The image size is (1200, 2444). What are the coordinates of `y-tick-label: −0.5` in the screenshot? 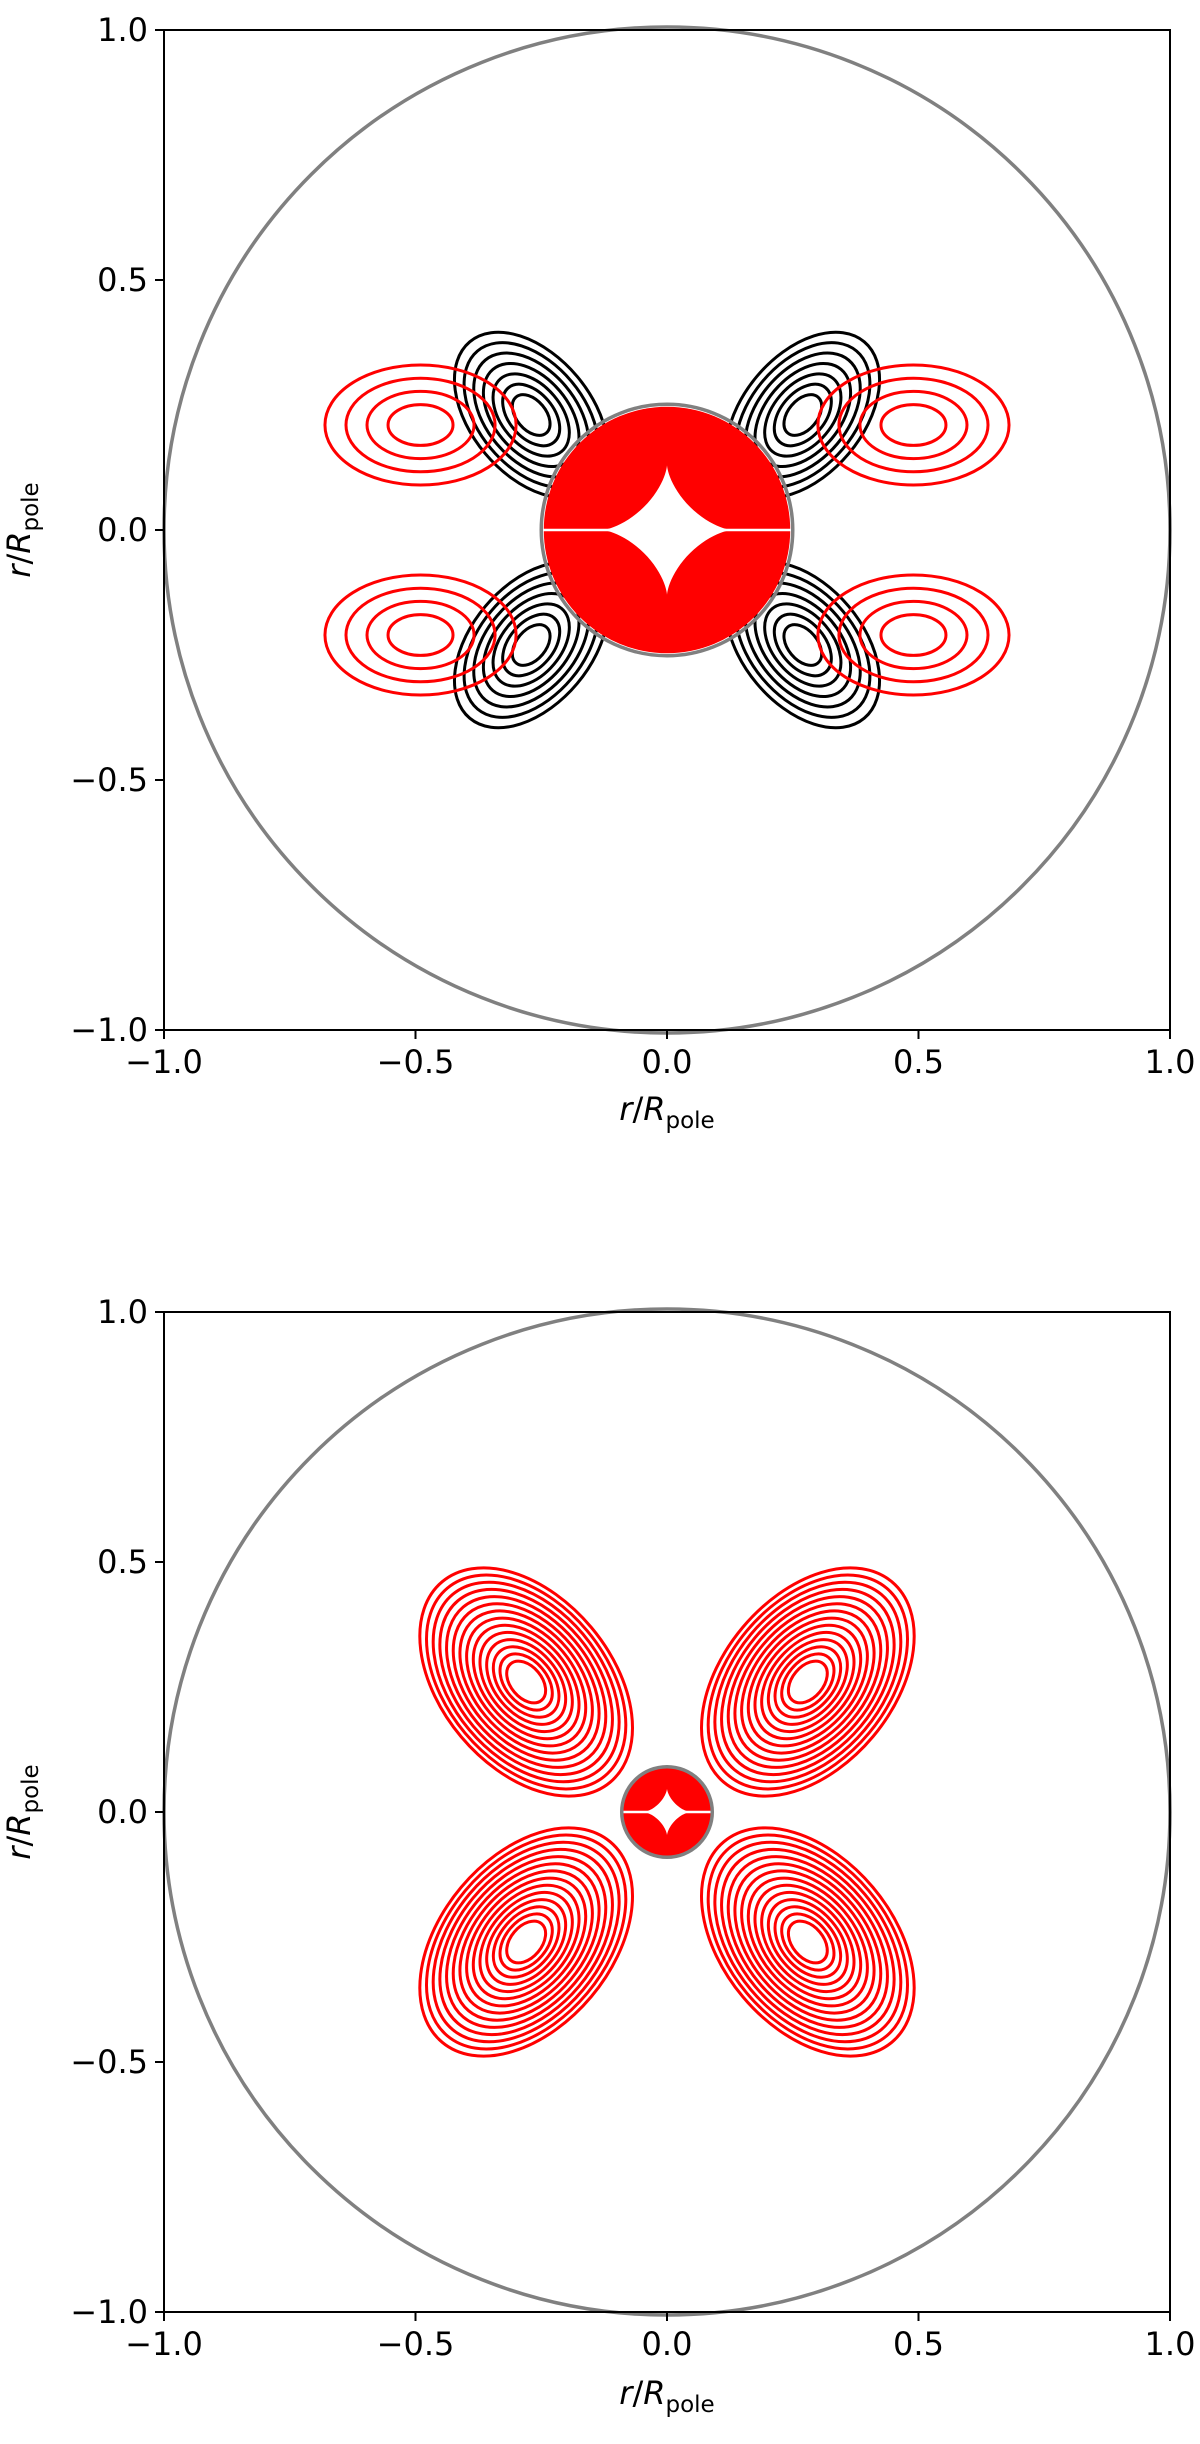 It's located at (109, 2062).